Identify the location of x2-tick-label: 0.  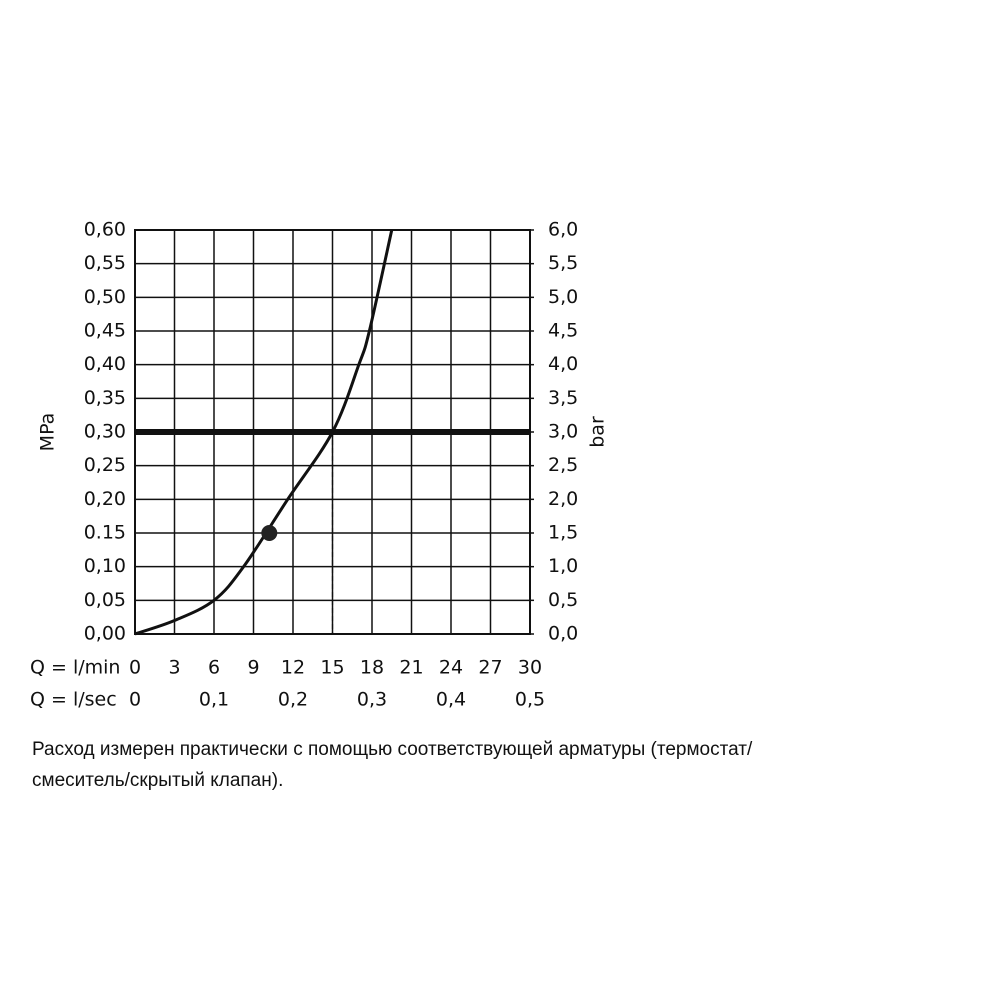
(135, 700).